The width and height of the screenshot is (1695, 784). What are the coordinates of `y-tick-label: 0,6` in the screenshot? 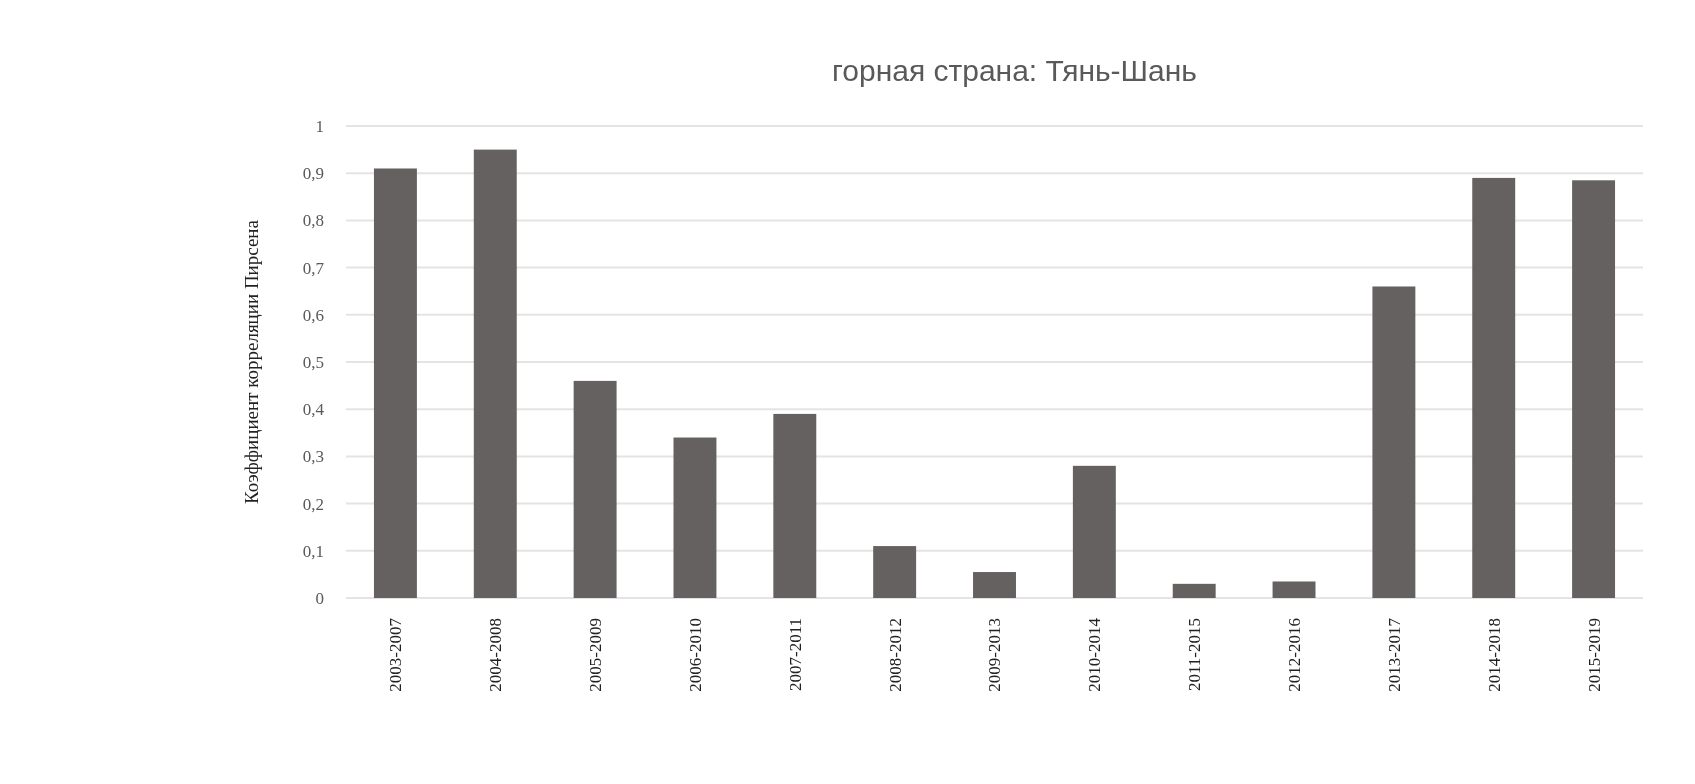 It's located at (313, 315).